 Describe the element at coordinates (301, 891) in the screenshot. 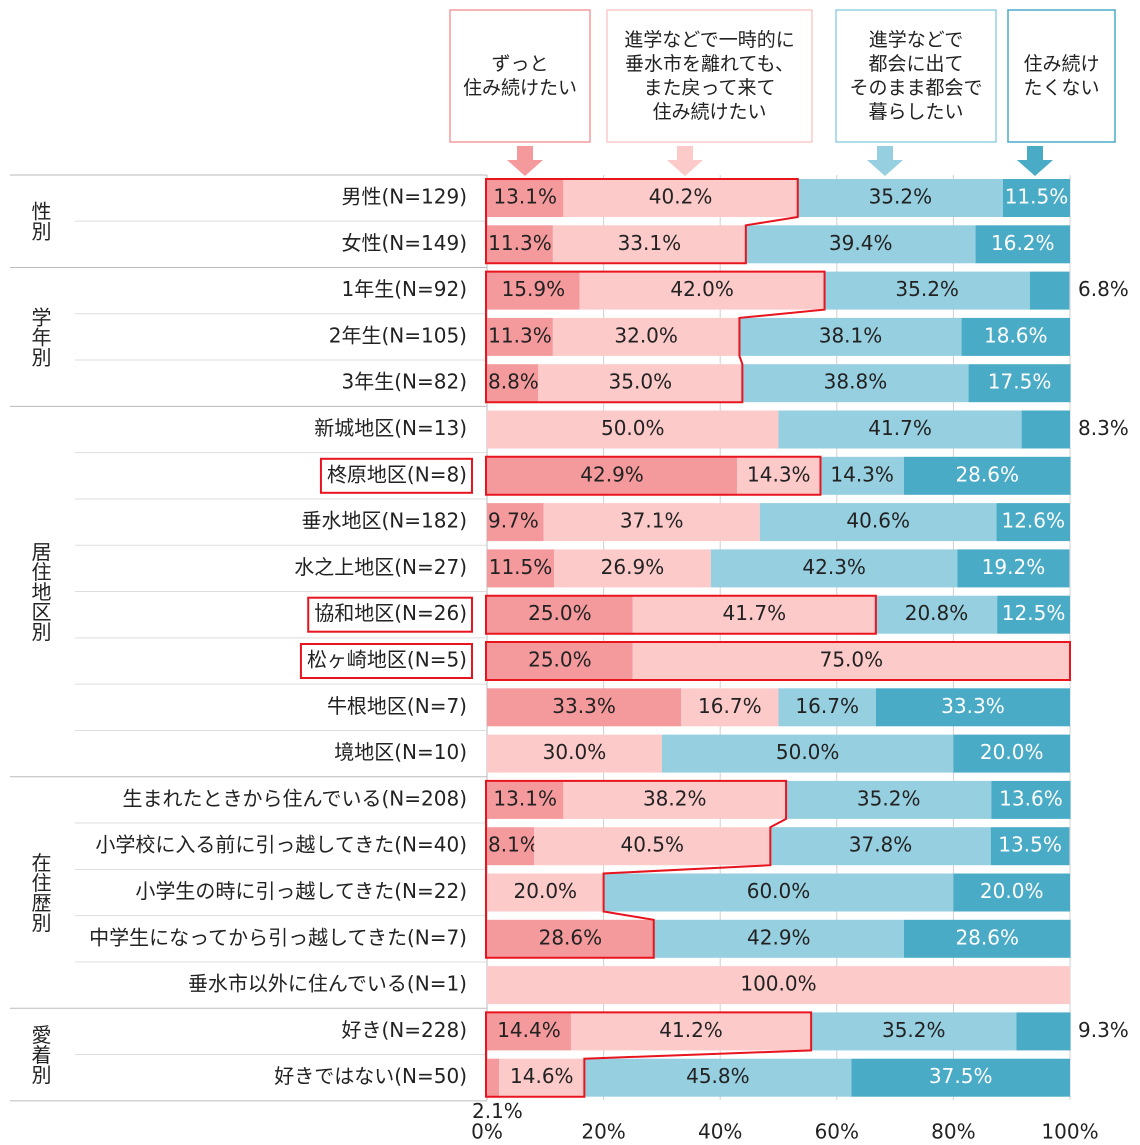

I see `category-label: 小学生の時に引っ越してきた(N=22)` at that location.